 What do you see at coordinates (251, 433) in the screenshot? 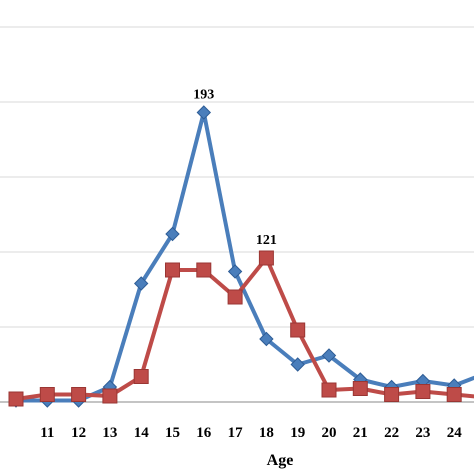
I see `x-tick-labels: 11121314151617181920212223242526` at bounding box center [251, 433].